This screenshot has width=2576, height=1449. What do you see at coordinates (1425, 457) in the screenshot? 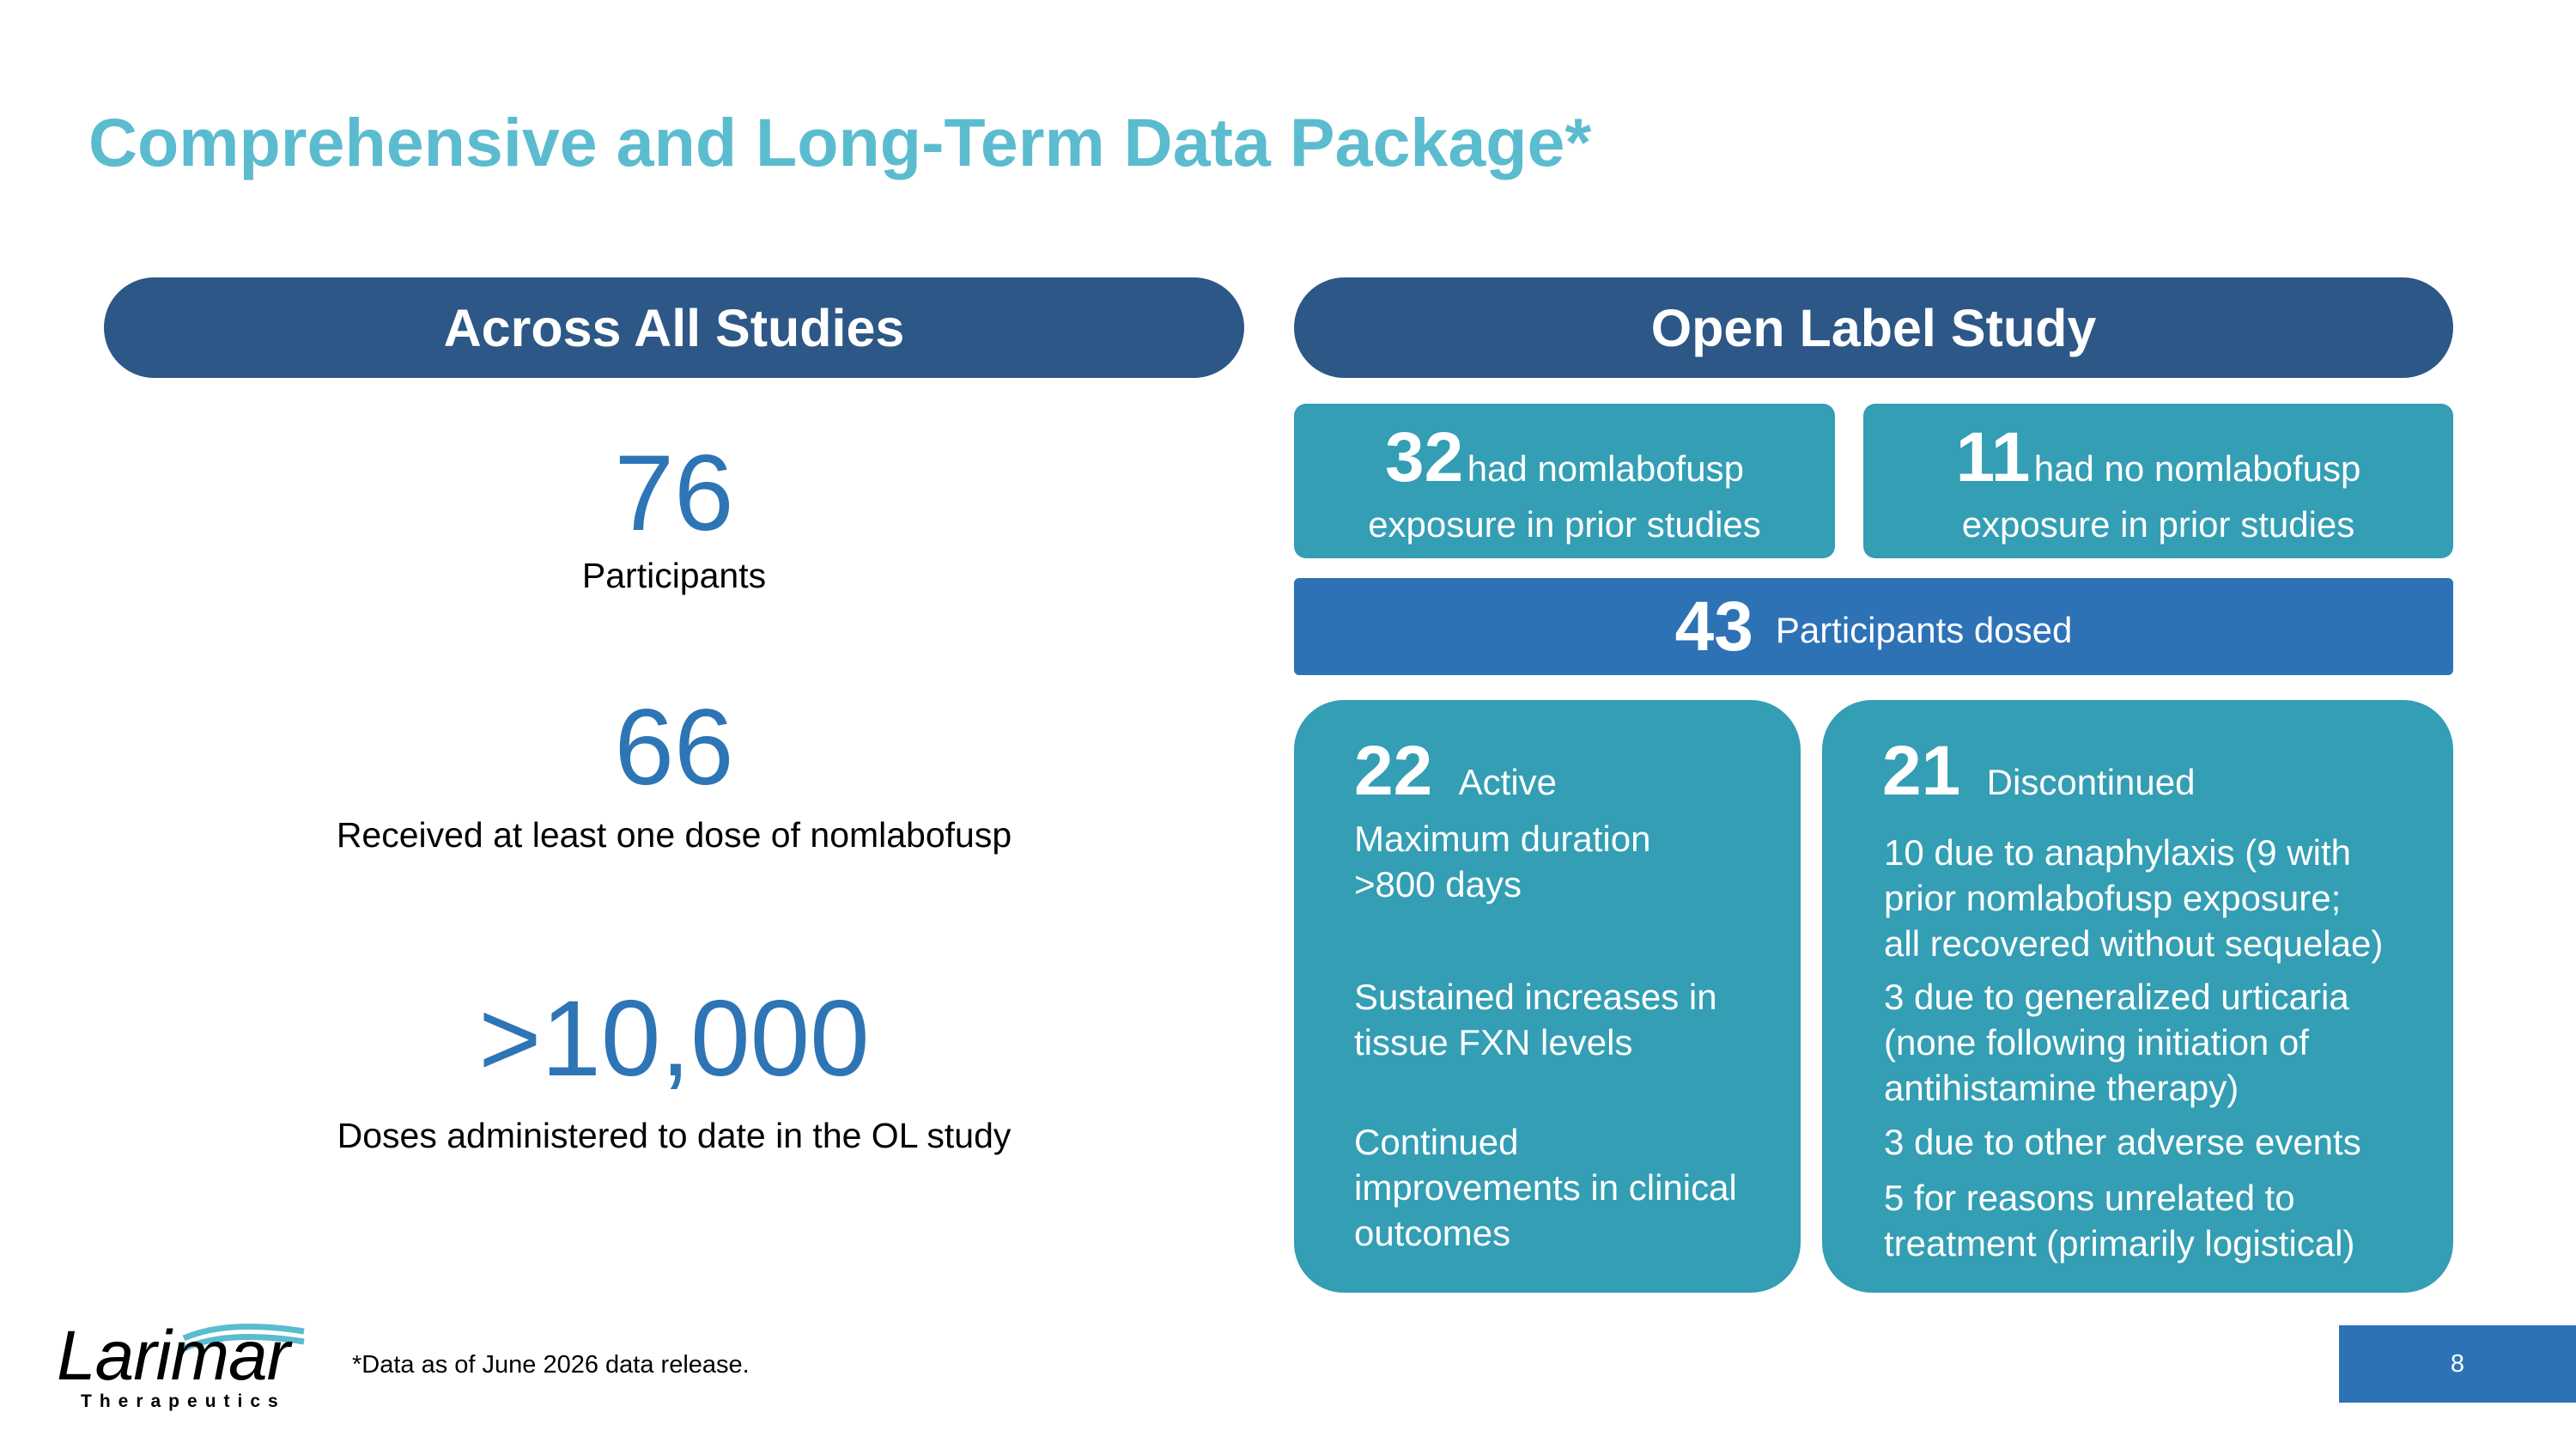
I see `prior-exposure-count: 32` at bounding box center [1425, 457].